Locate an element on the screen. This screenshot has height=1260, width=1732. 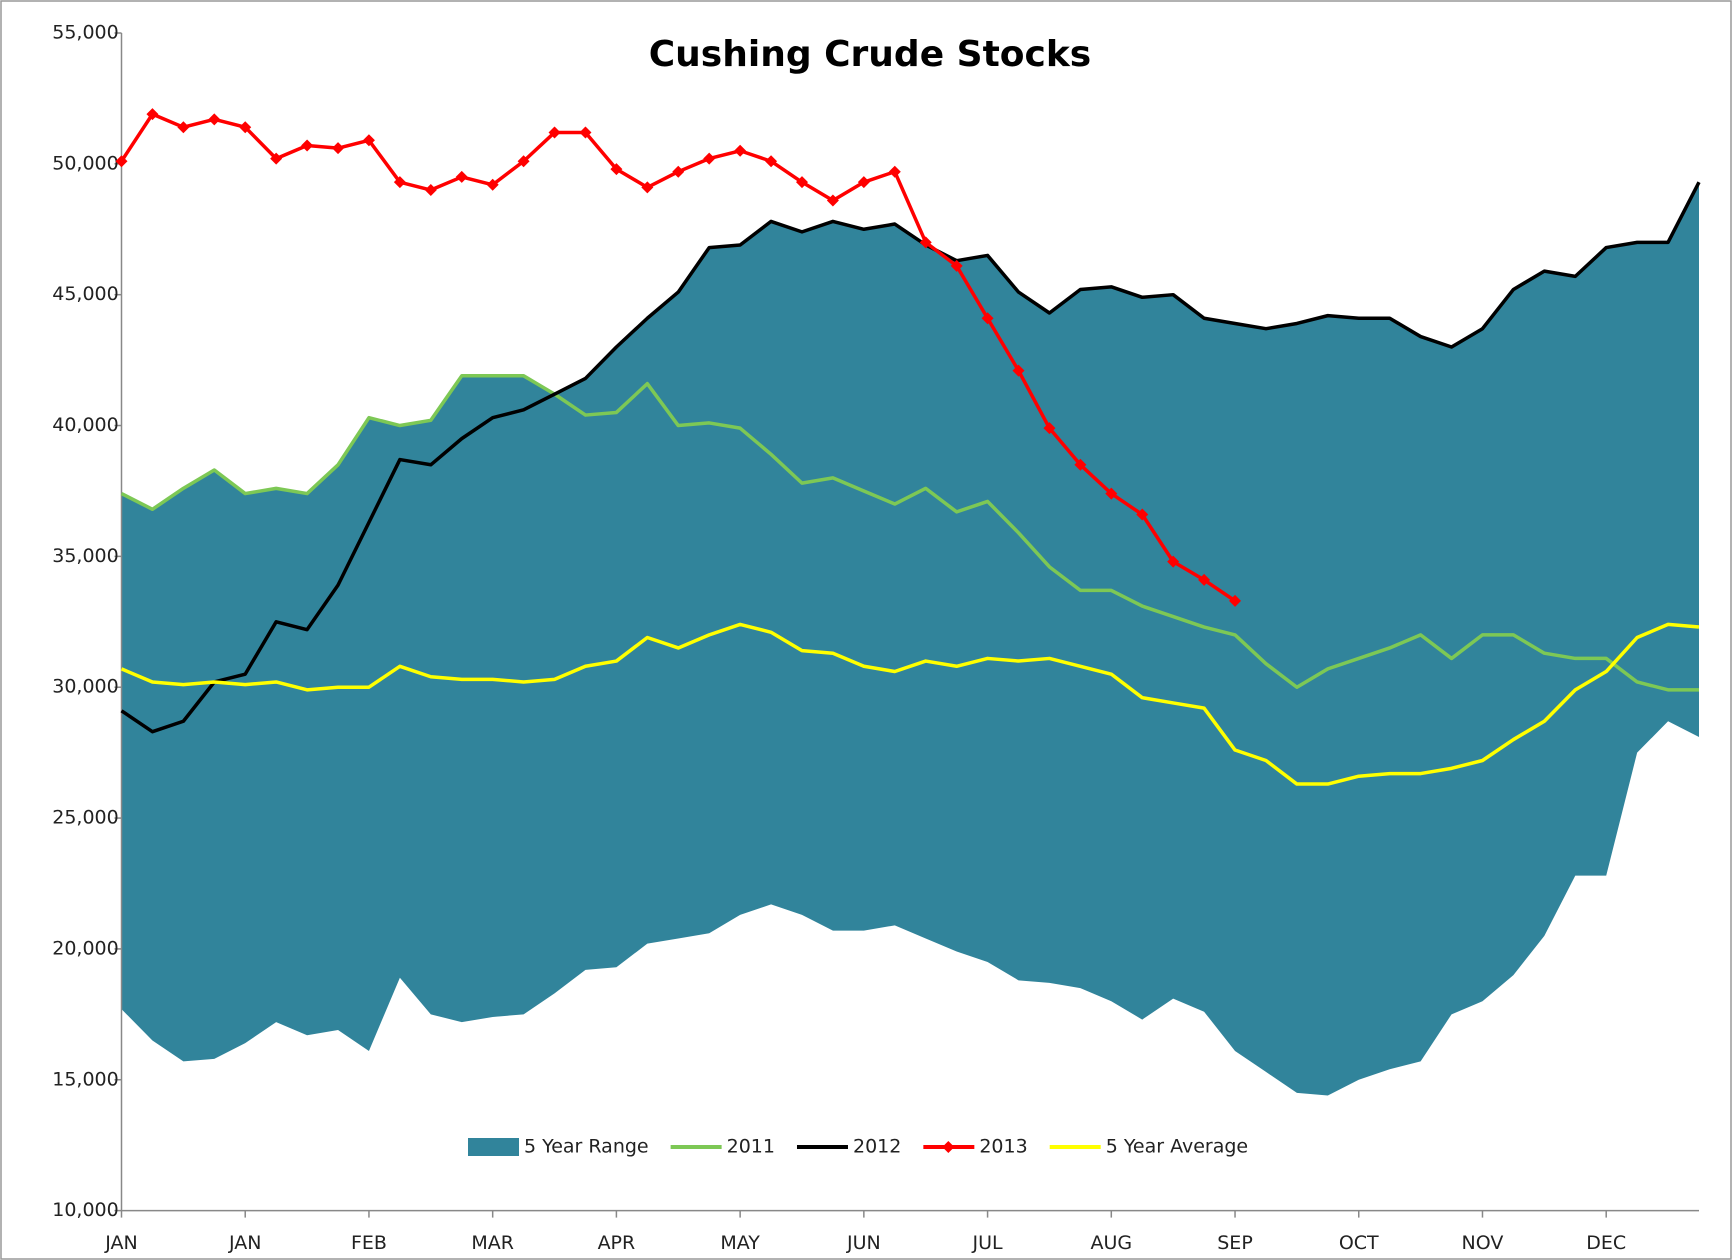
legend-label: 2011 is located at coordinates (751, 1147).